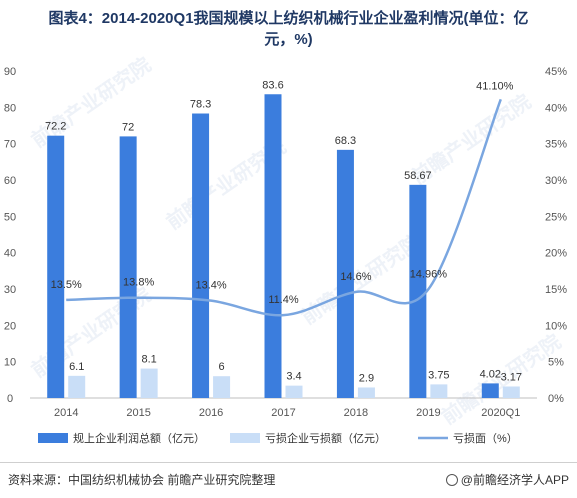  What do you see at coordinates (148, 360) in the screenshot?
I see `bar-value-label: 8.1` at bounding box center [148, 360].